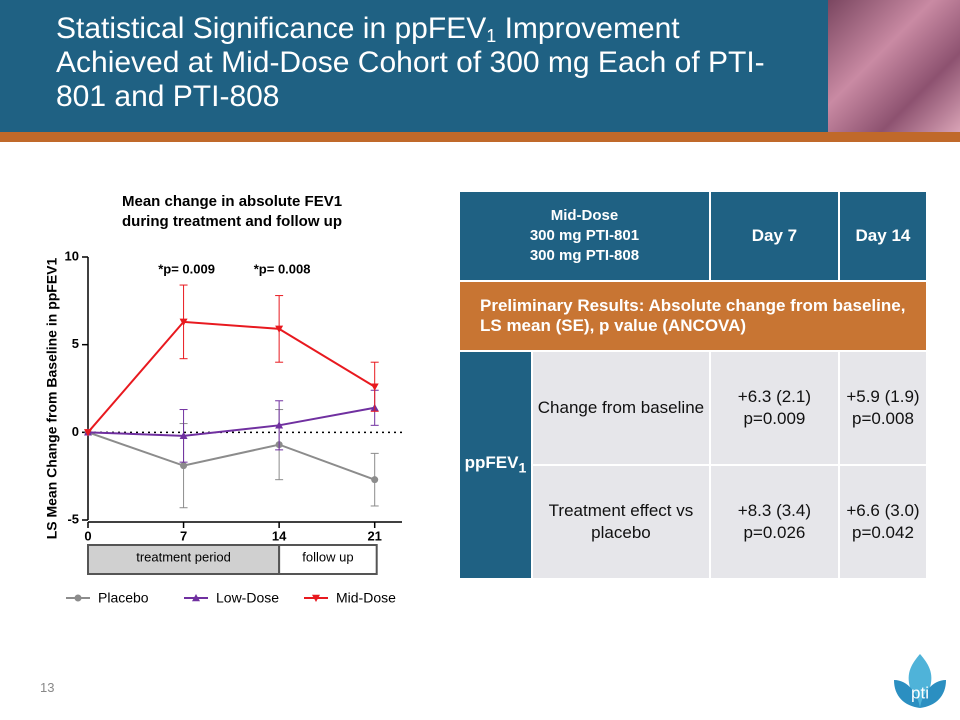 The image size is (960, 720). I want to click on group-subscript: 1, so click(522, 468).